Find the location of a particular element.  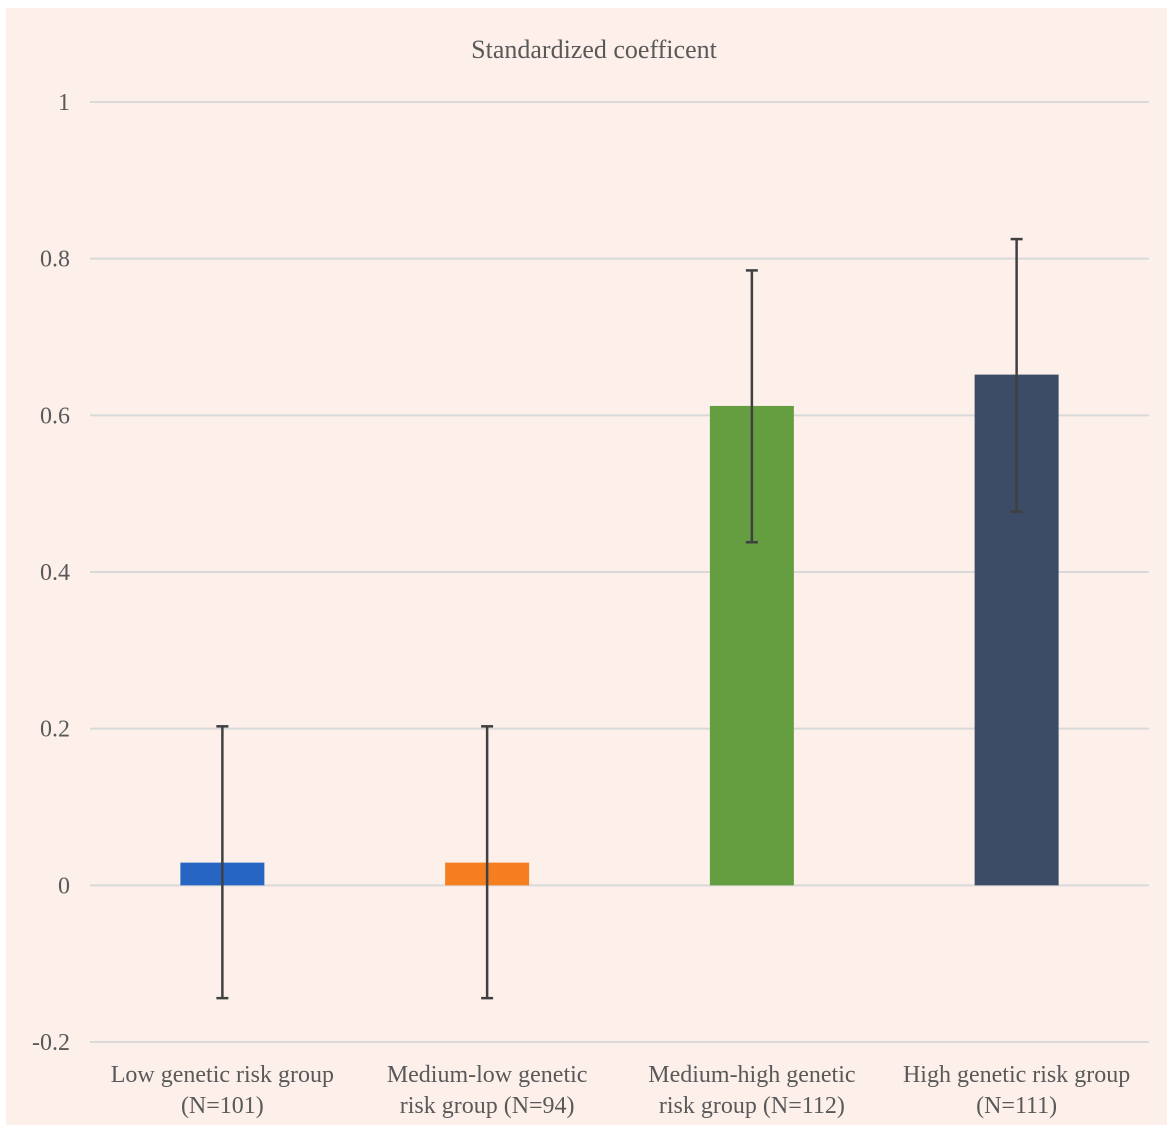

y-tick-label: 0 is located at coordinates (64, 886).